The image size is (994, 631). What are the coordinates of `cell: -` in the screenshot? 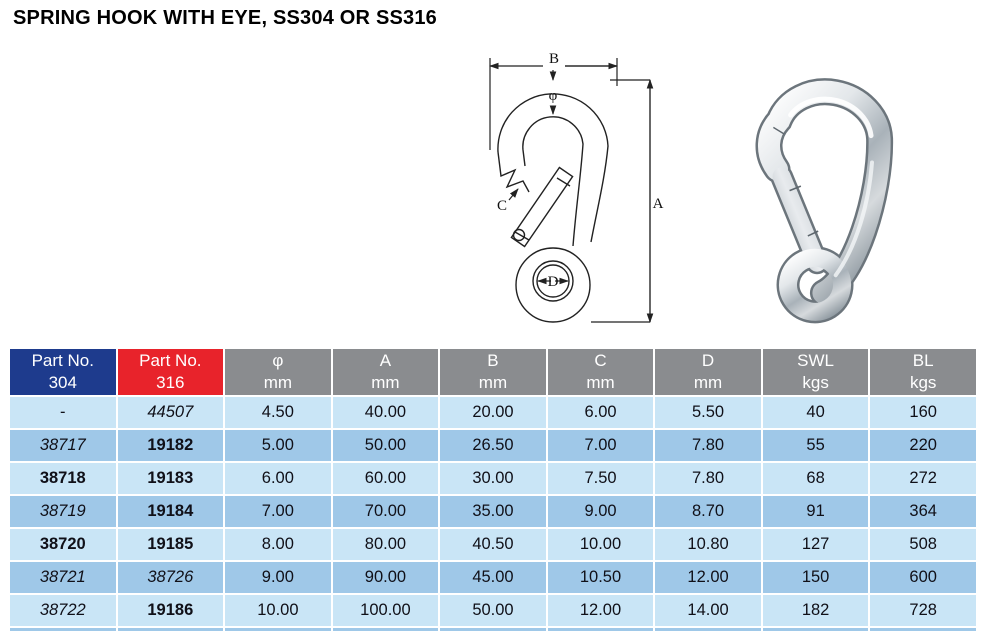 It's located at (63, 412).